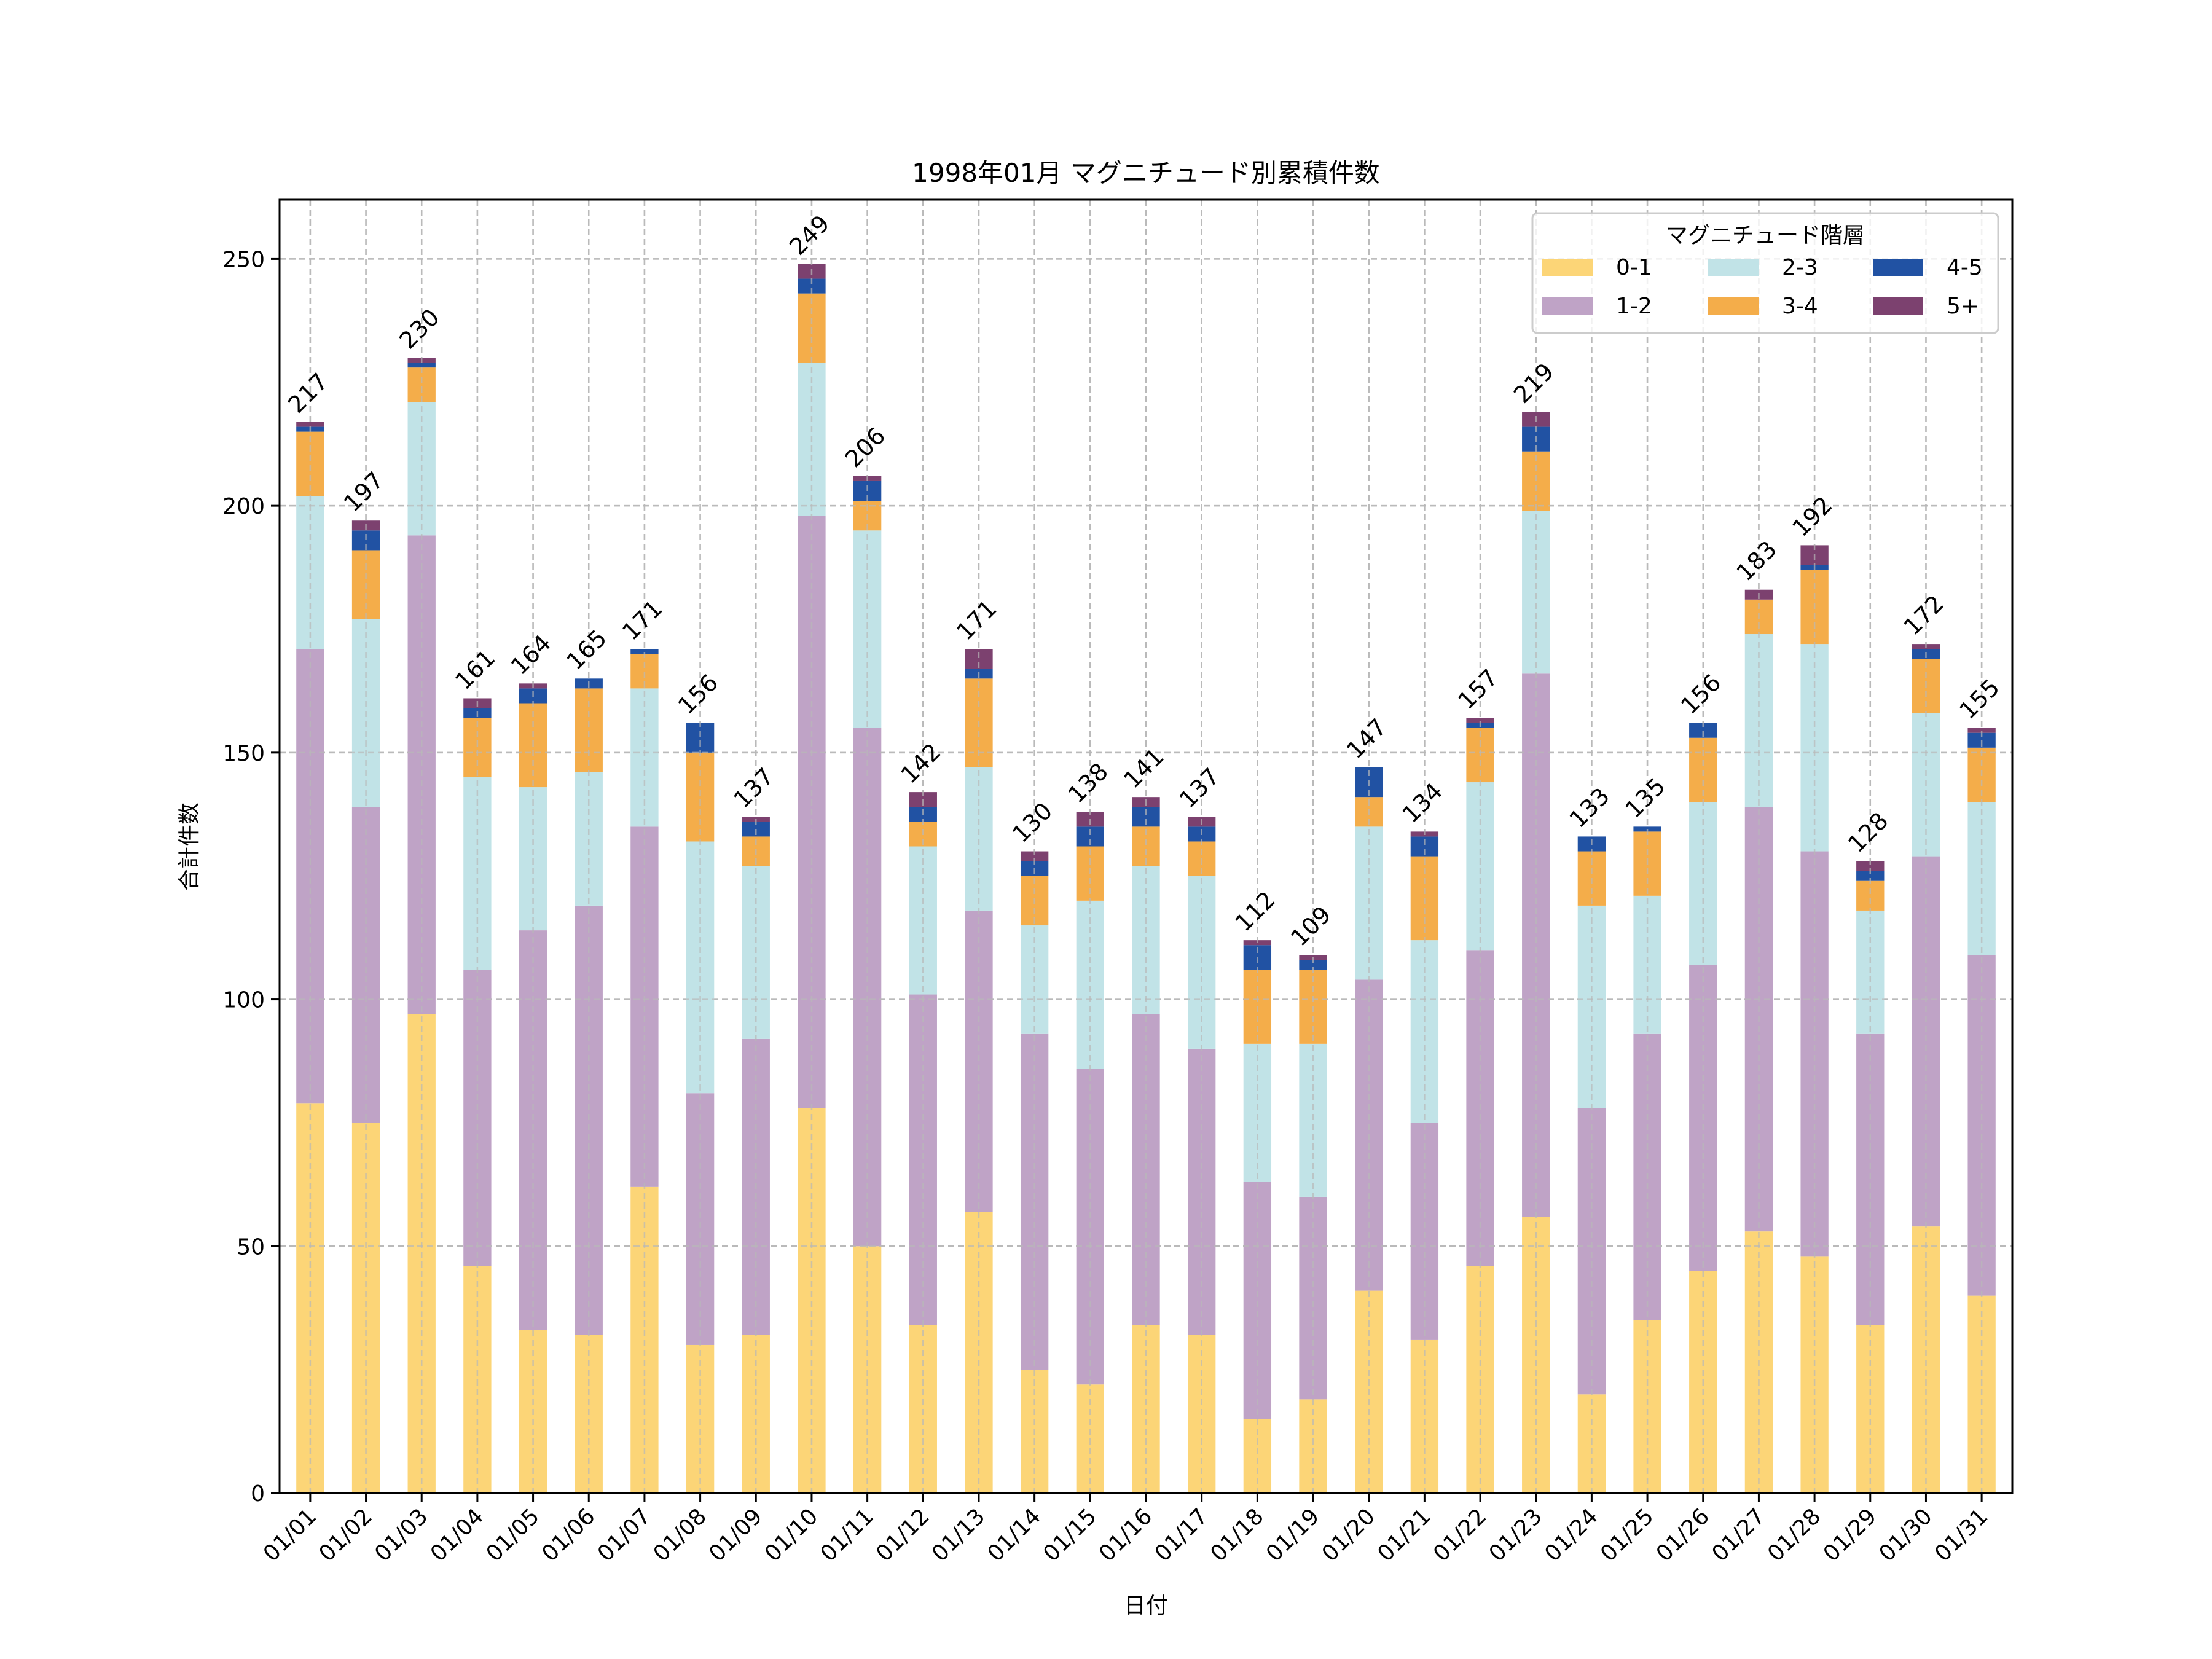  What do you see at coordinates (243, 1000) in the screenshot?
I see `y-tick-label: 100` at bounding box center [243, 1000].